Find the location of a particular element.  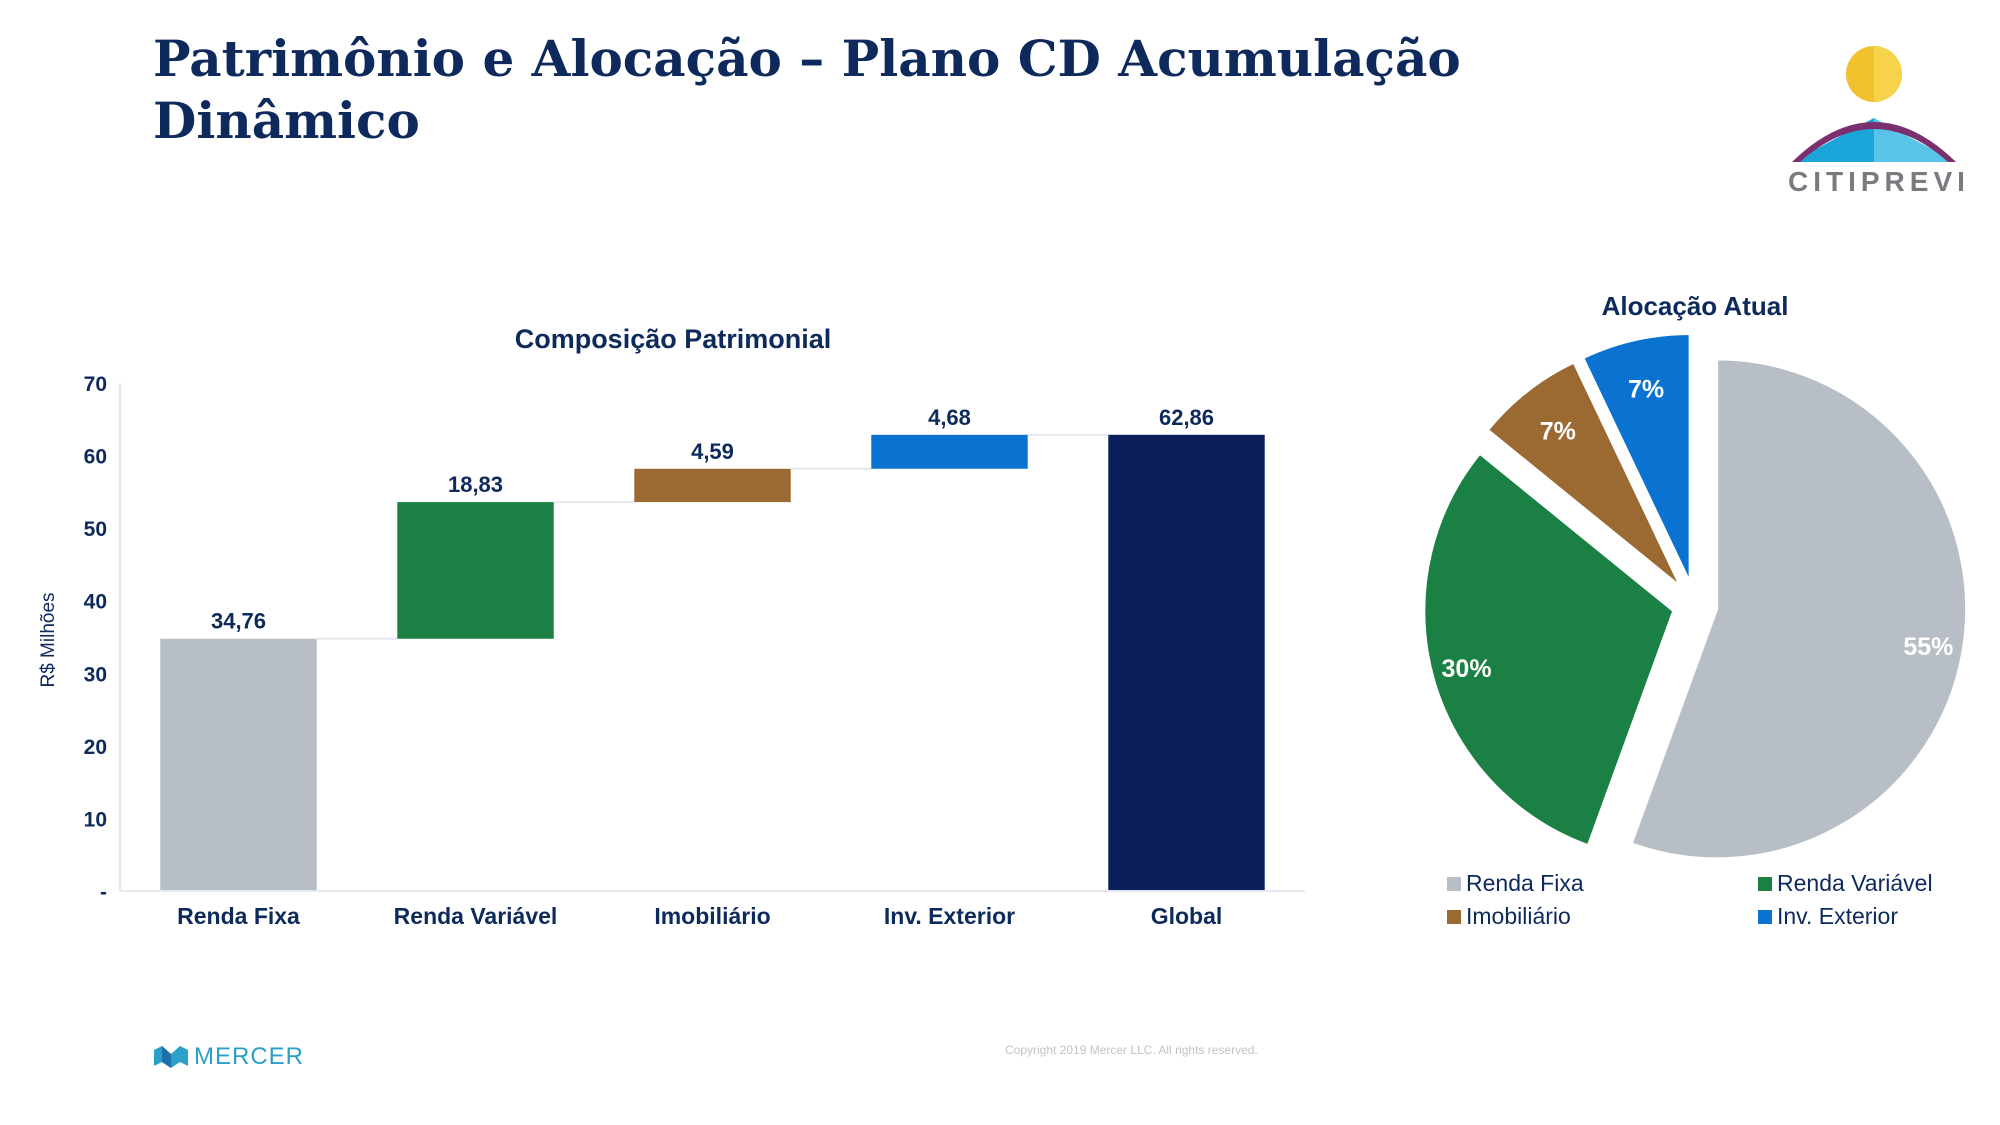

waterfall-x-tick-label: Renda Fixa is located at coordinates (238, 916).